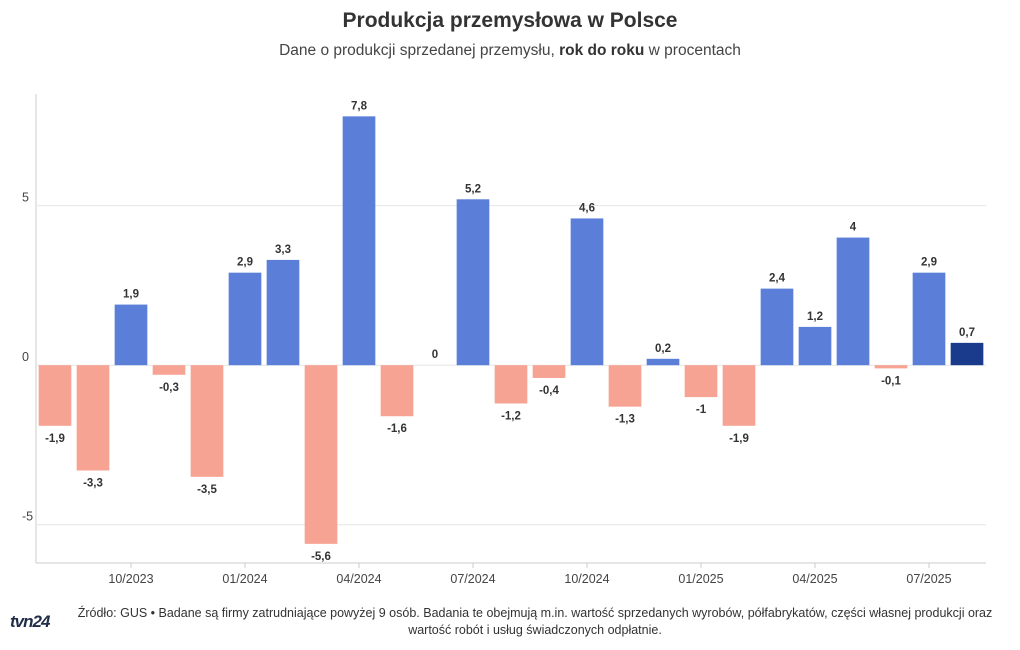  Describe the element at coordinates (602, 50) in the screenshot. I see `subtitle-bold-text: rok do roku` at that location.